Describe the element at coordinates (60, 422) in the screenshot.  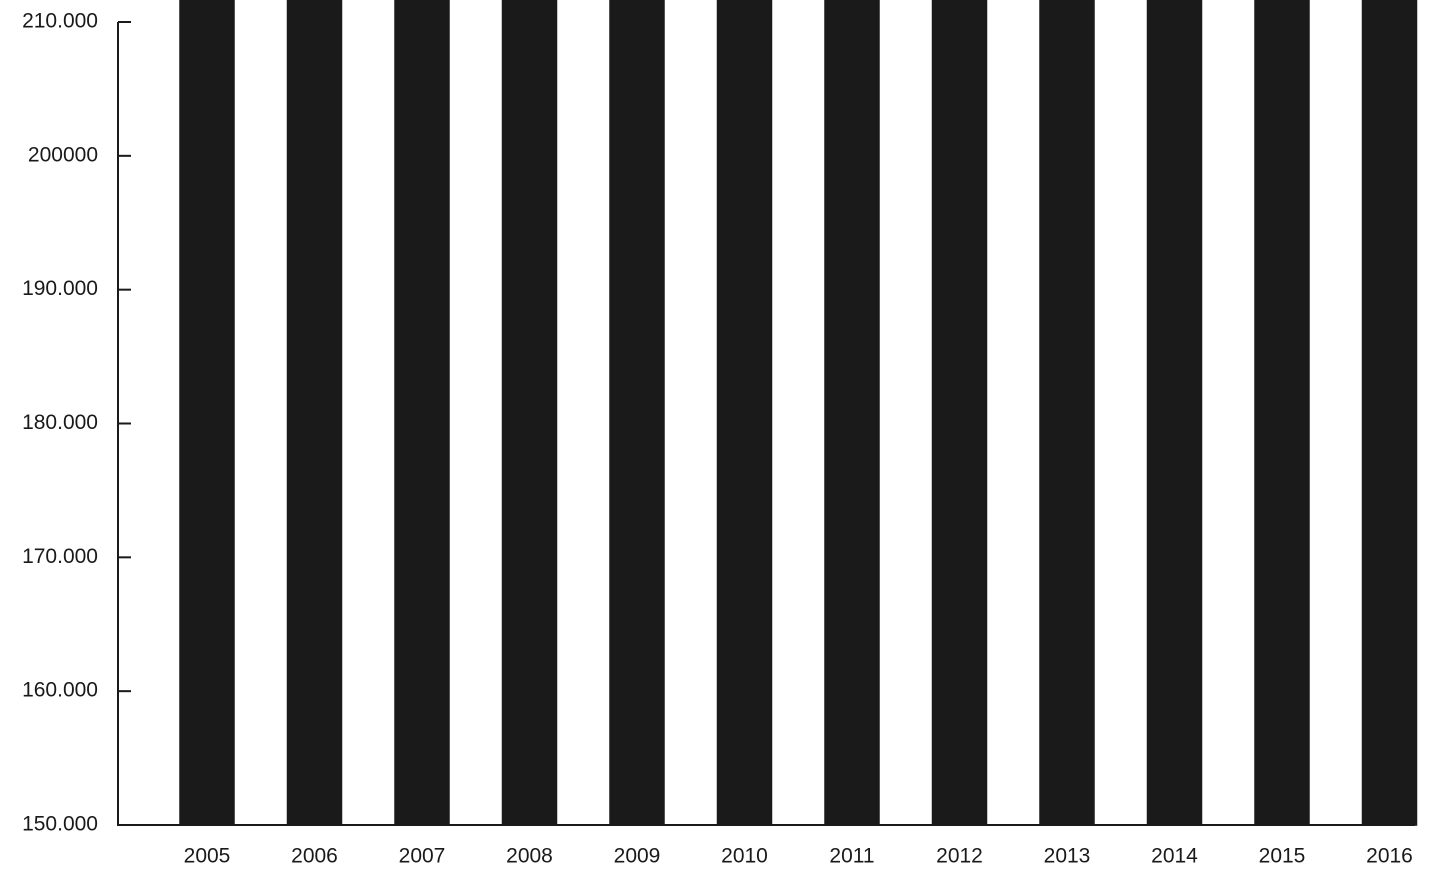
I see `y-tick-label: 180.000` at that location.